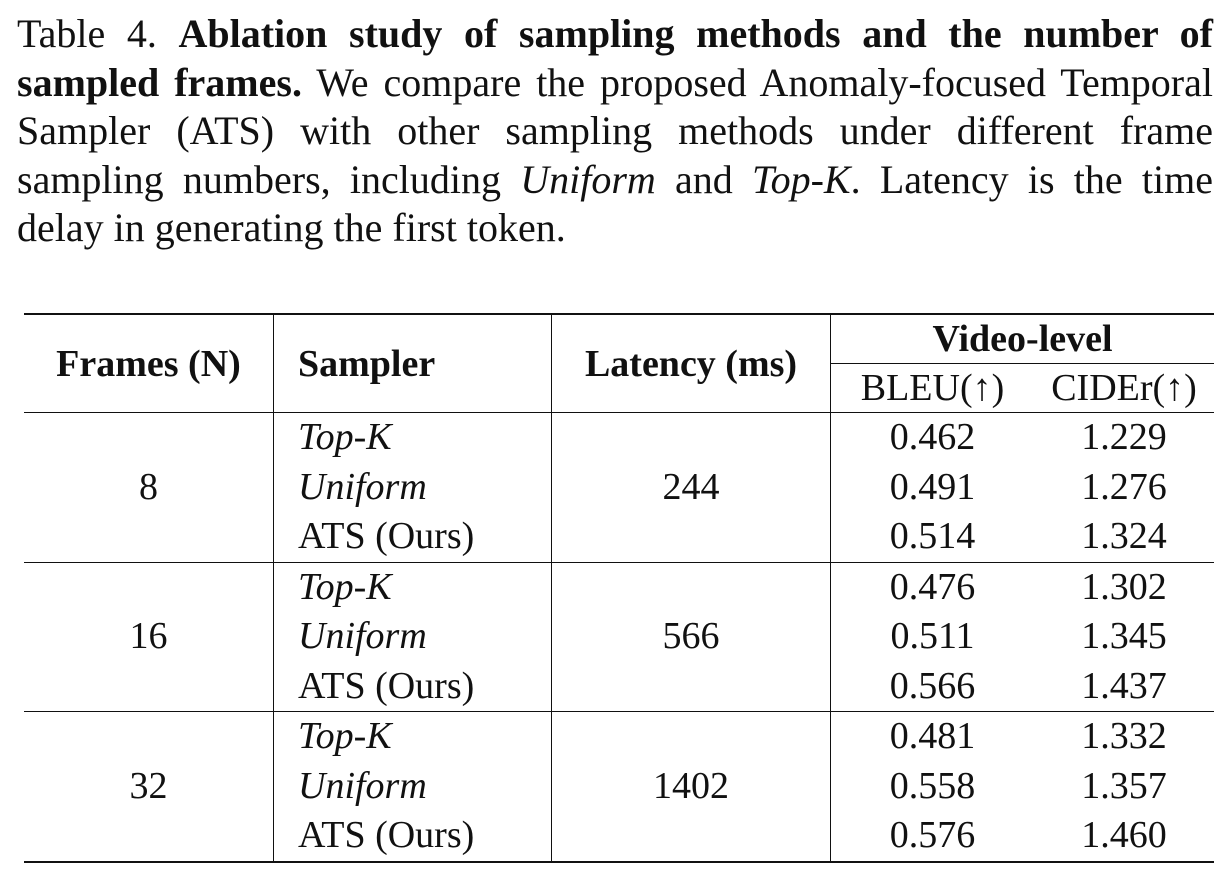 This screenshot has width=1229, height=883. I want to click on table-row: Uniform 0.491 1.276, so click(619, 487).